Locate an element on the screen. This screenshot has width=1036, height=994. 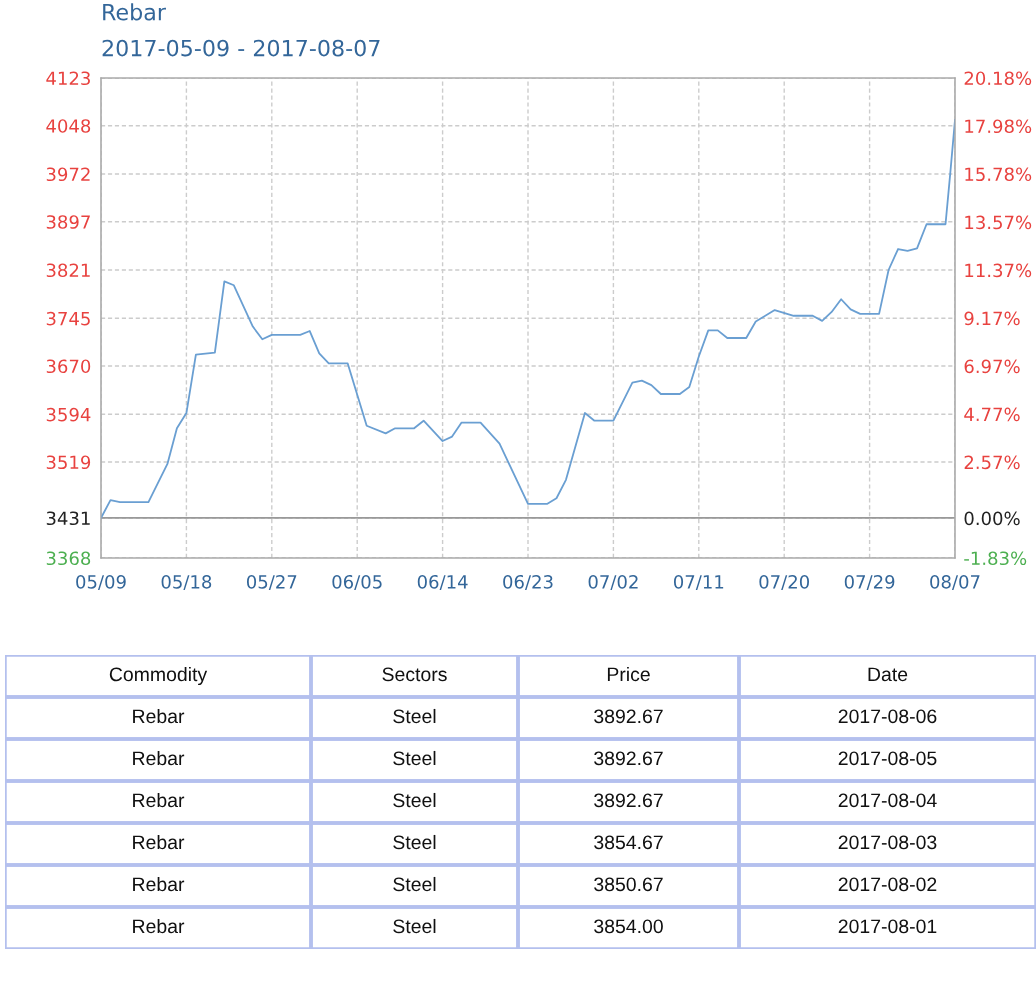
y-tick-label: 3745 is located at coordinates (68, 318).